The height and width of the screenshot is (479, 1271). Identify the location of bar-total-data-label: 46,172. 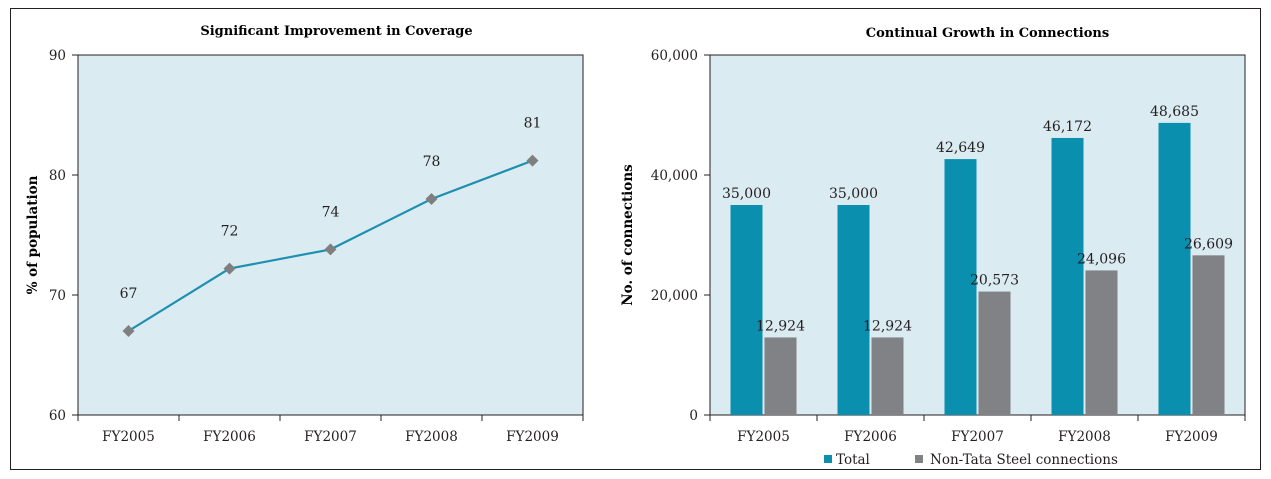
(1067, 127).